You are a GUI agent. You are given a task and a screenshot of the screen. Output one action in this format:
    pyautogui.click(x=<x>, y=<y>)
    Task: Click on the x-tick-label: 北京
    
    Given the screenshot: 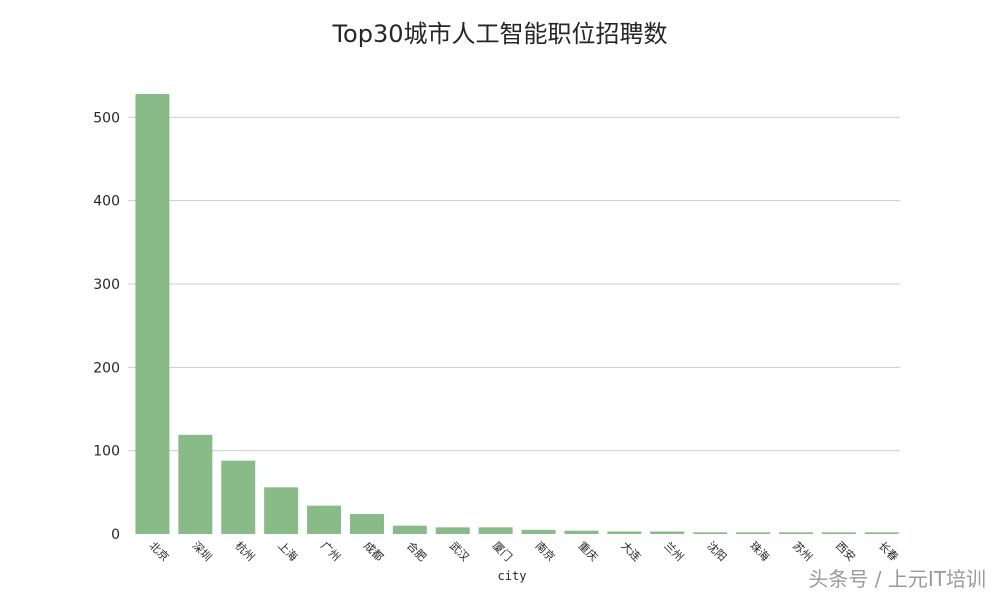 What is the action you would take?
    pyautogui.click(x=159, y=550)
    